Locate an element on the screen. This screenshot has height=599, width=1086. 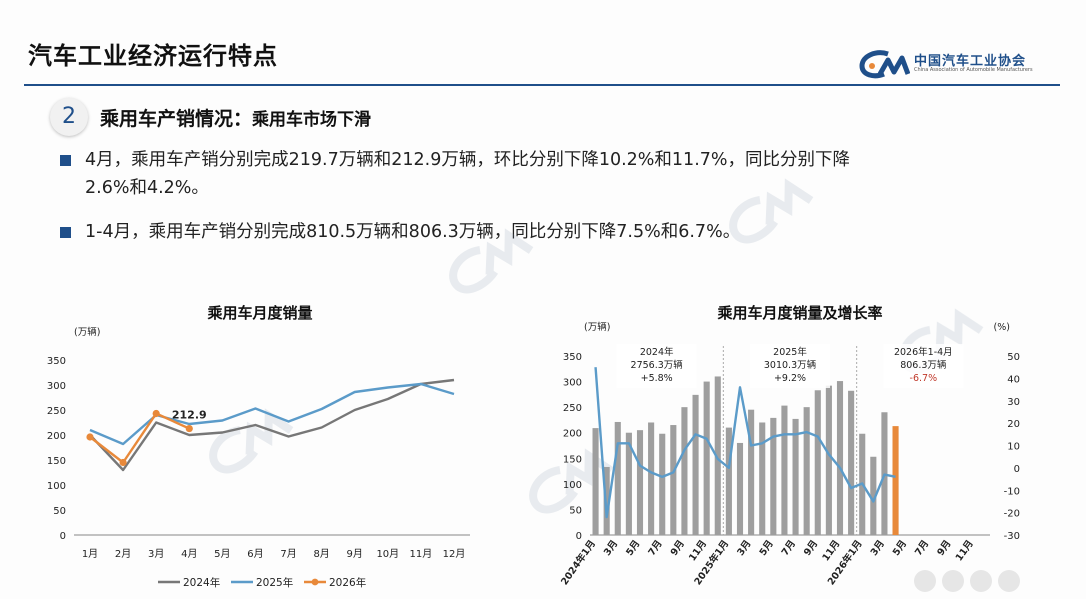
section-title: 乘用车产销情况： is located at coordinates (176, 119).